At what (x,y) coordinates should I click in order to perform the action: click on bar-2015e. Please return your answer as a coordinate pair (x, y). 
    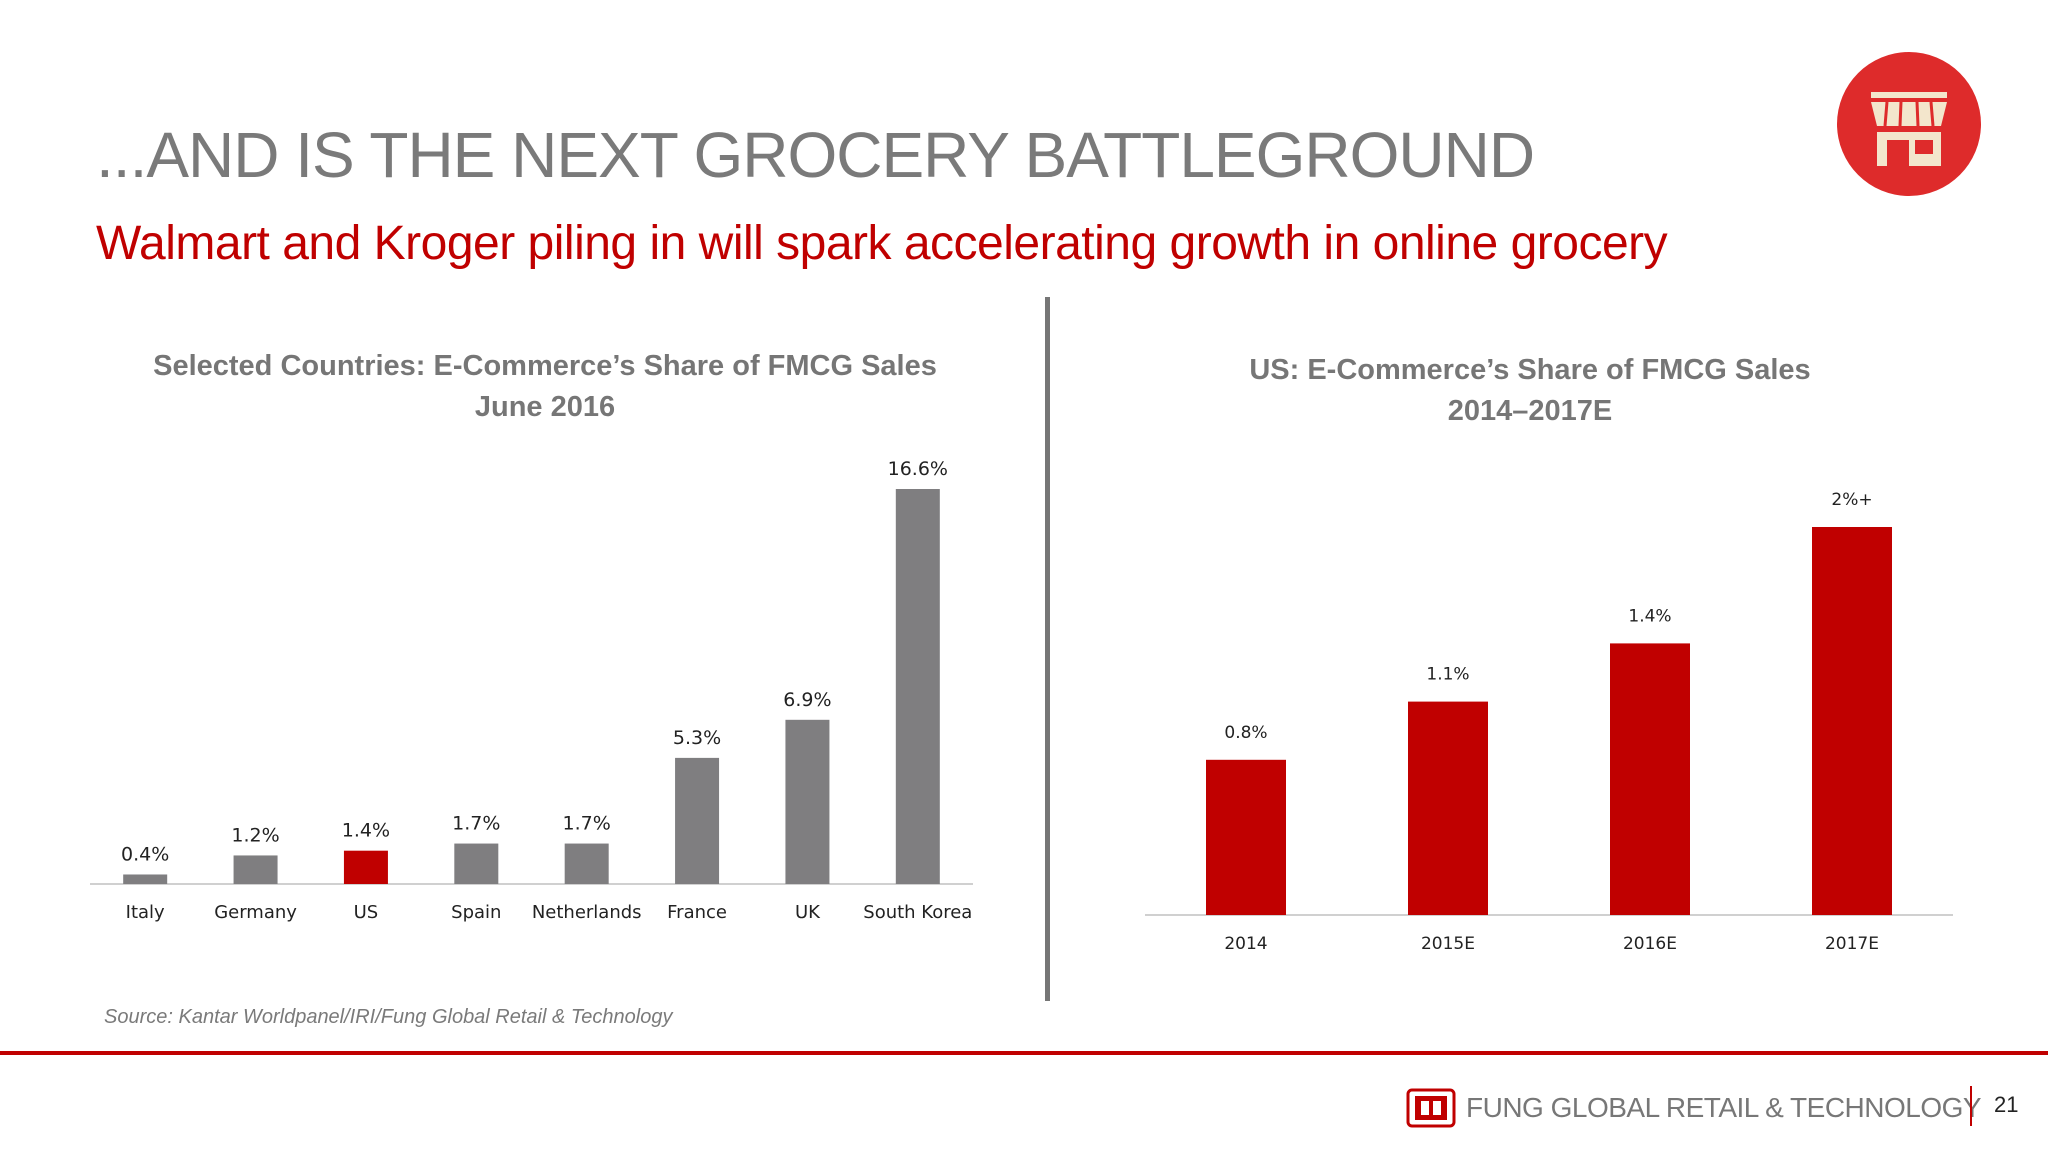
    Looking at the image, I should click on (1448, 808).